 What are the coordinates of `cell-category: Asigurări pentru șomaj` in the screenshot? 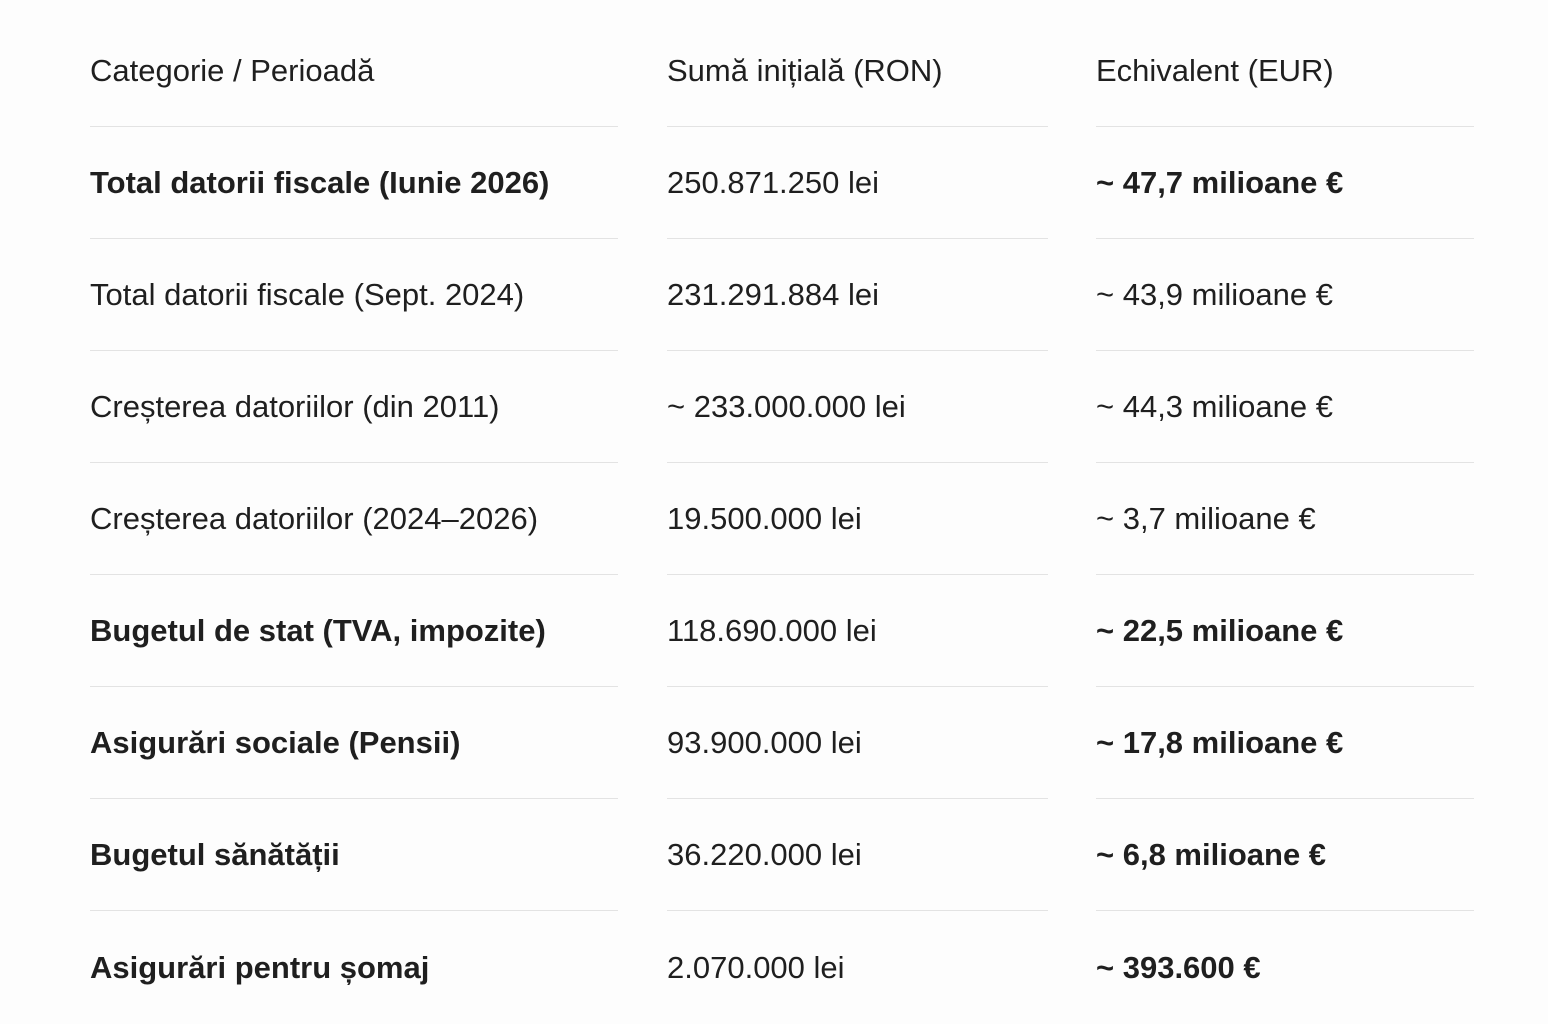 It's located at (260, 967).